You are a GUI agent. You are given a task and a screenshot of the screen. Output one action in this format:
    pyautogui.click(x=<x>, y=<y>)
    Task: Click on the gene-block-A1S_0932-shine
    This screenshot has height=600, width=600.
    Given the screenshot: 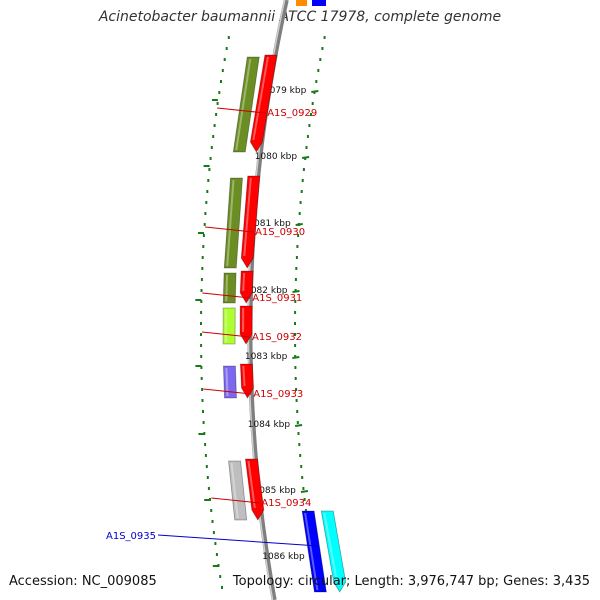 What is the action you would take?
    pyautogui.click(x=226, y=326)
    